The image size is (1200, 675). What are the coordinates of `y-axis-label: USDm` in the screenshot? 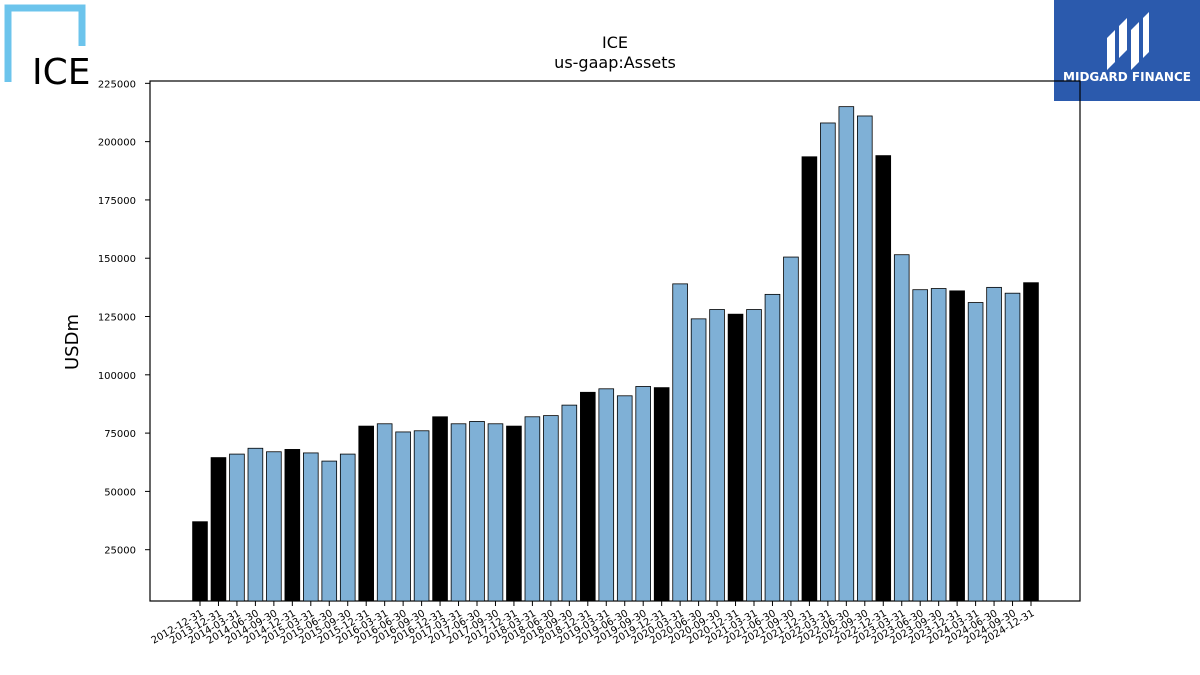 It's located at (72, 342).